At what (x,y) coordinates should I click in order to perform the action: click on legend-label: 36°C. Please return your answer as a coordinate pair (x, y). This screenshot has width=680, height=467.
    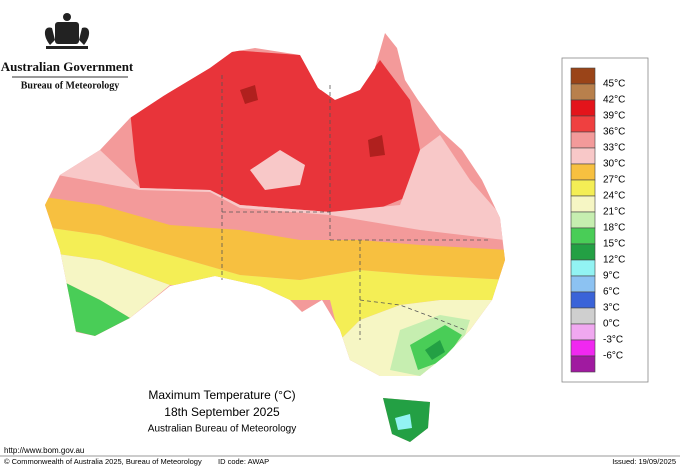
    Looking at the image, I should click on (614, 132).